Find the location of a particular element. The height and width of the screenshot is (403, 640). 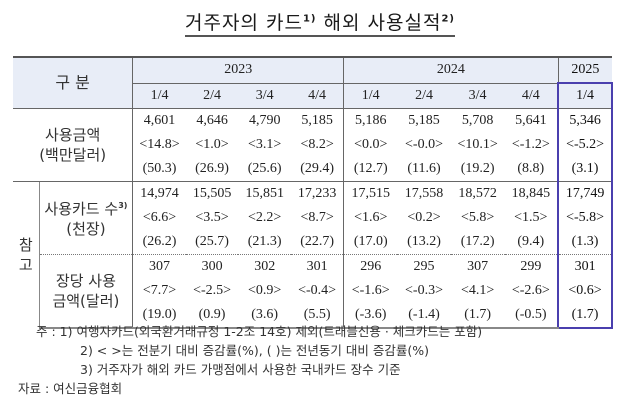

row-label-card-count: 사용카드 수3) (천장) is located at coordinates (86, 218).